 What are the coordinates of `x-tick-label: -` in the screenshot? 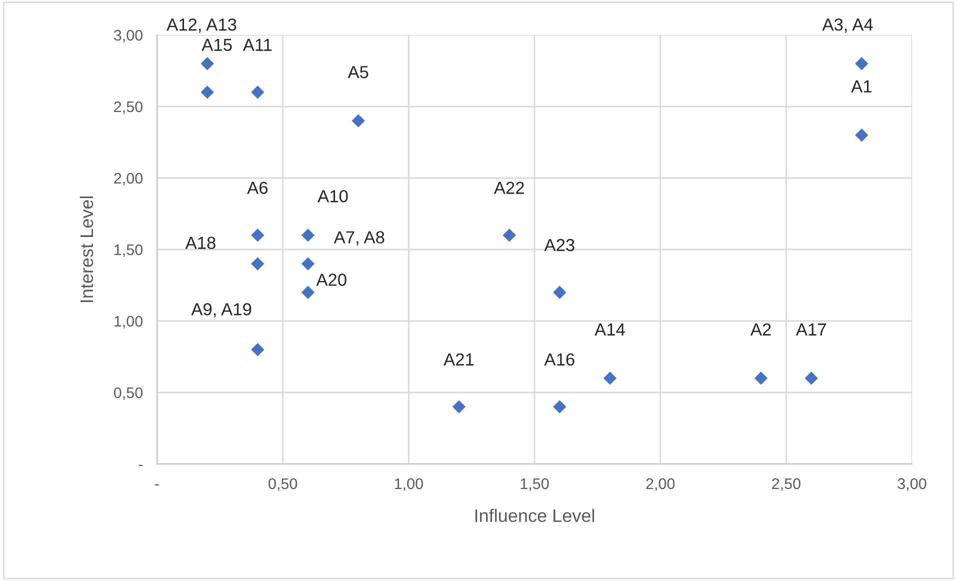 It's located at (157, 485).